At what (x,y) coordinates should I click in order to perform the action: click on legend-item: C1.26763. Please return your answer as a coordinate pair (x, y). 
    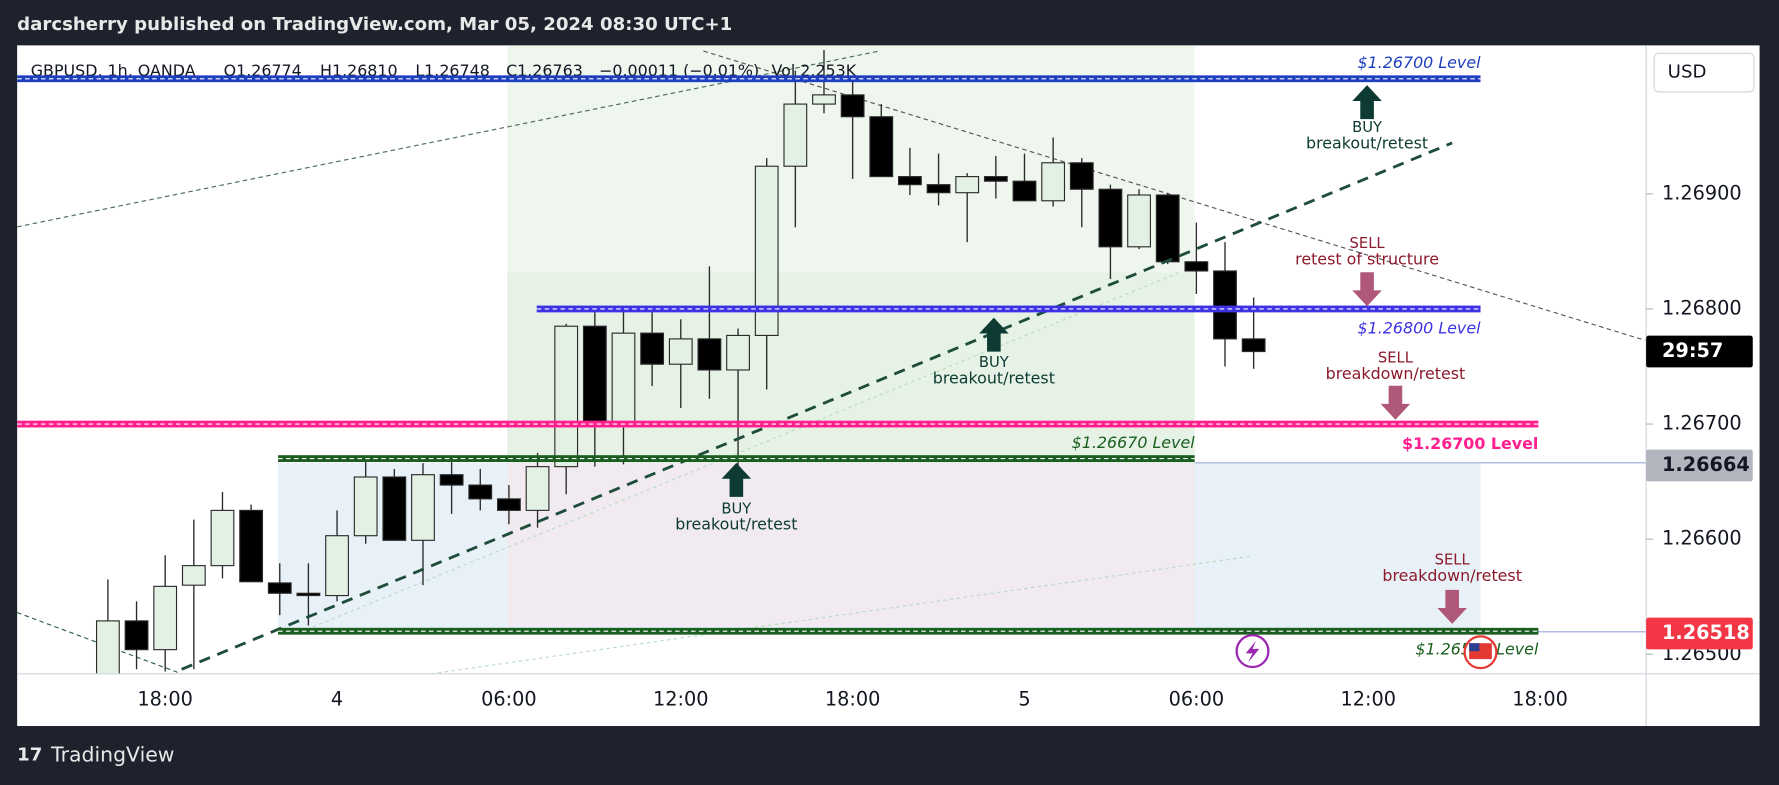
    Looking at the image, I should click on (544, 70).